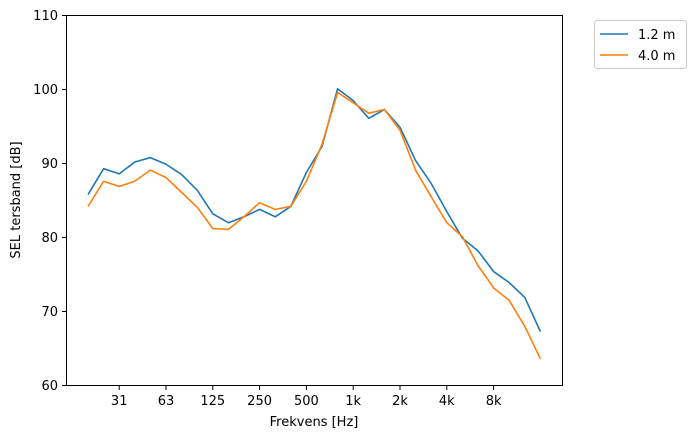 The width and height of the screenshot is (693, 438). What do you see at coordinates (45, 16) in the screenshot?
I see `y-tick-label: 110` at bounding box center [45, 16].